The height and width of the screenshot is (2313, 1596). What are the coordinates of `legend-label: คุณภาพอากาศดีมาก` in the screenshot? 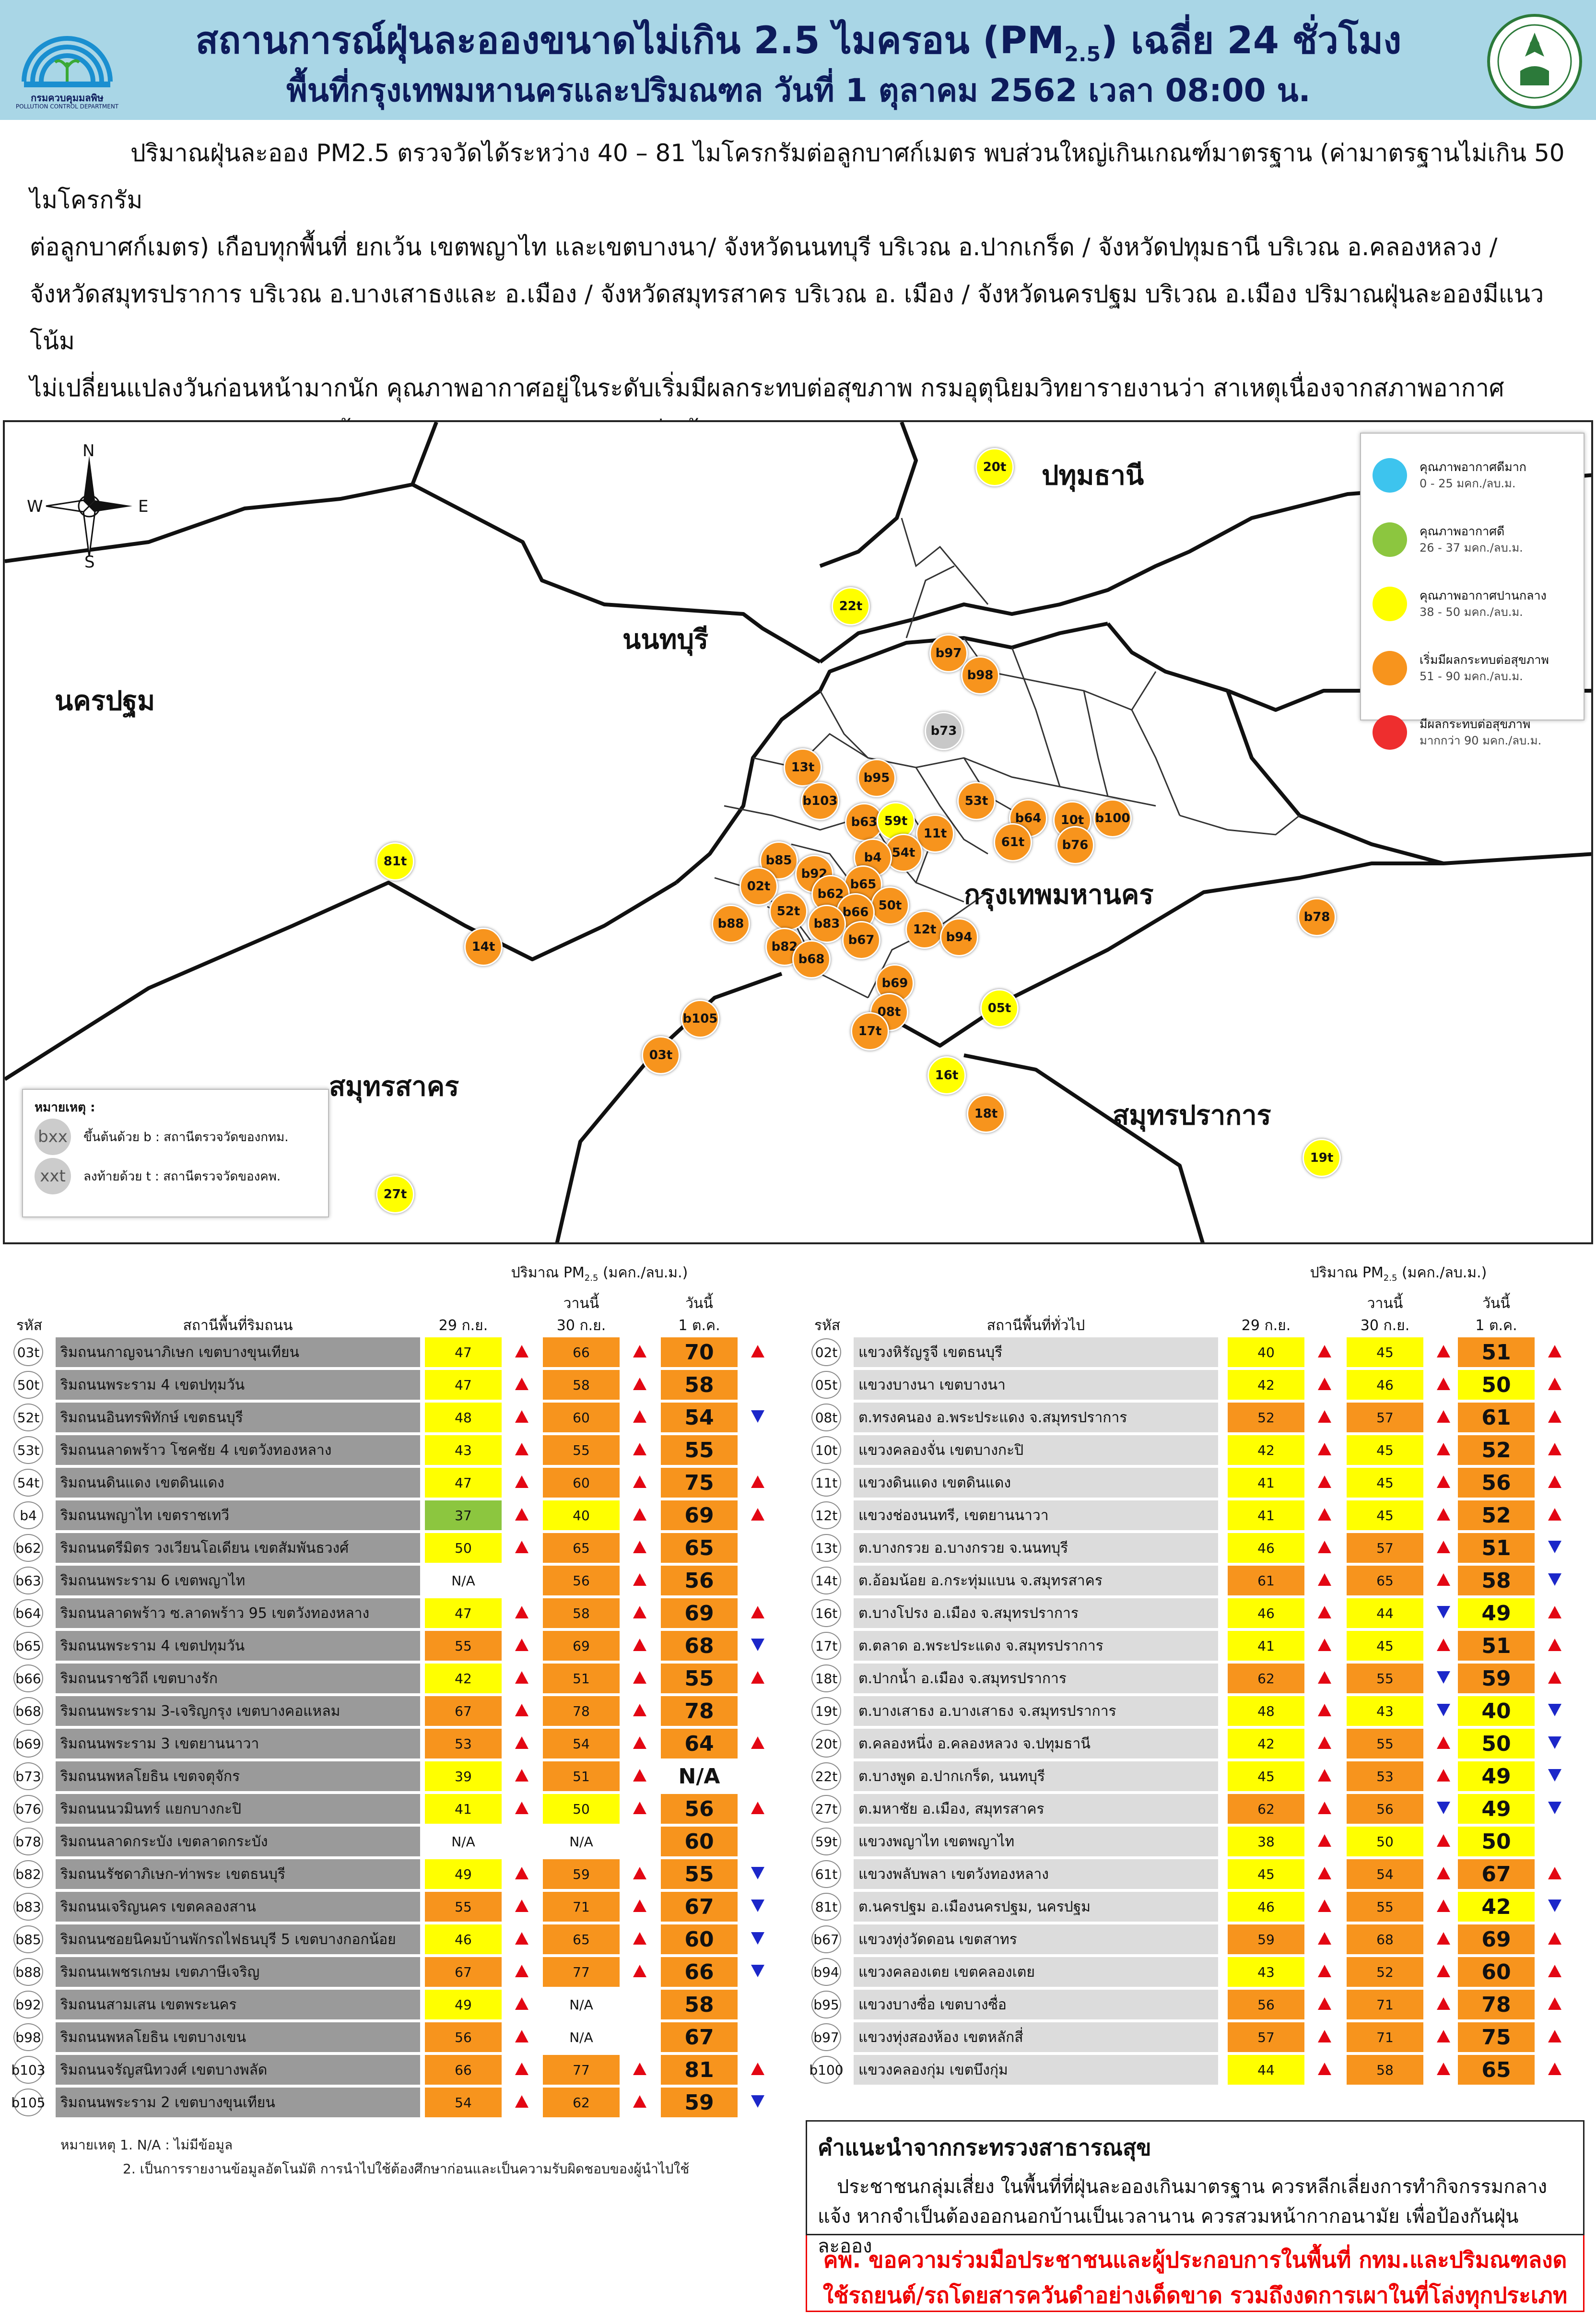 It's located at (1473, 467).